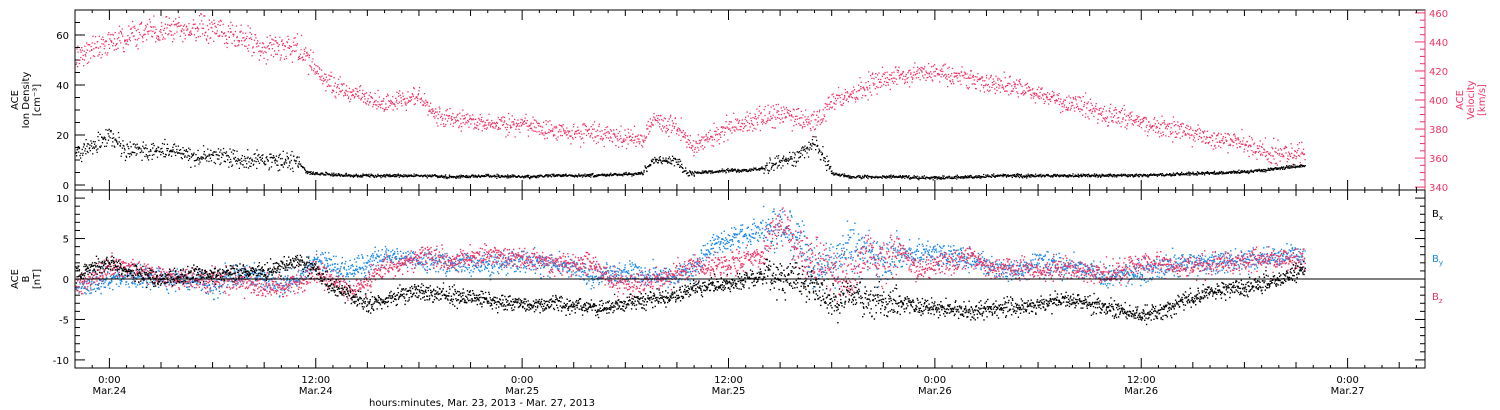  I want to click on velocity-tick-label: 360, so click(1438, 159).